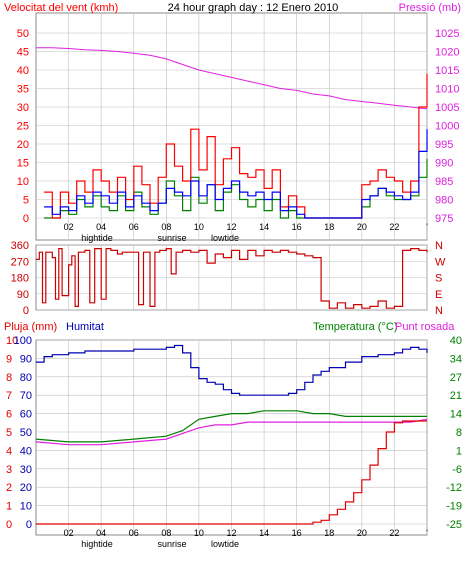  Describe the element at coordinates (9, 451) in the screenshot. I see `rain-ytick-label: 4` at that location.